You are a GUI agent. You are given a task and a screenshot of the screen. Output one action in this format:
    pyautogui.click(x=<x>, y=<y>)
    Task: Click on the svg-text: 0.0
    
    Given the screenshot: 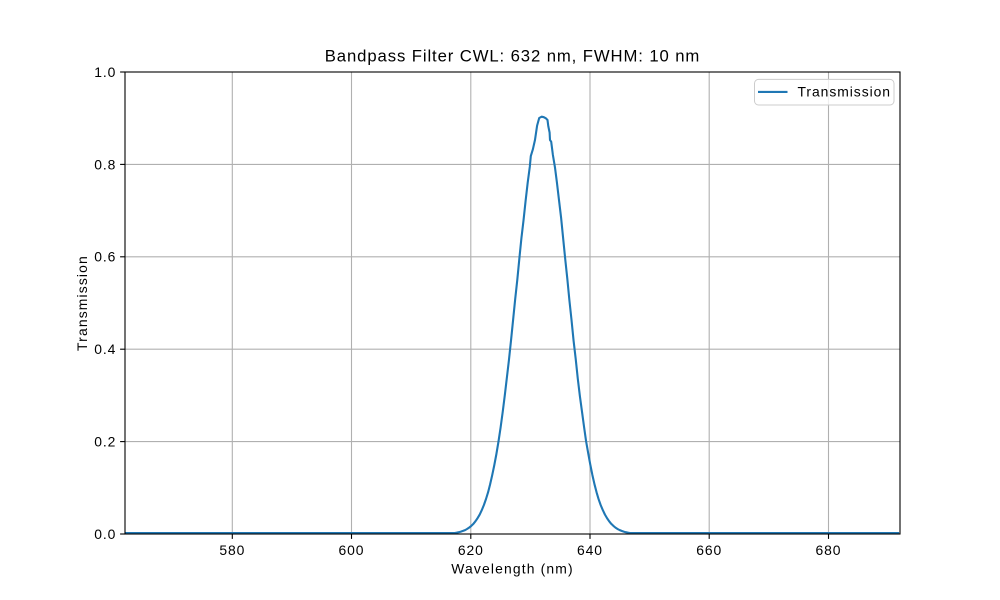 What is the action you would take?
    pyautogui.click(x=105, y=534)
    